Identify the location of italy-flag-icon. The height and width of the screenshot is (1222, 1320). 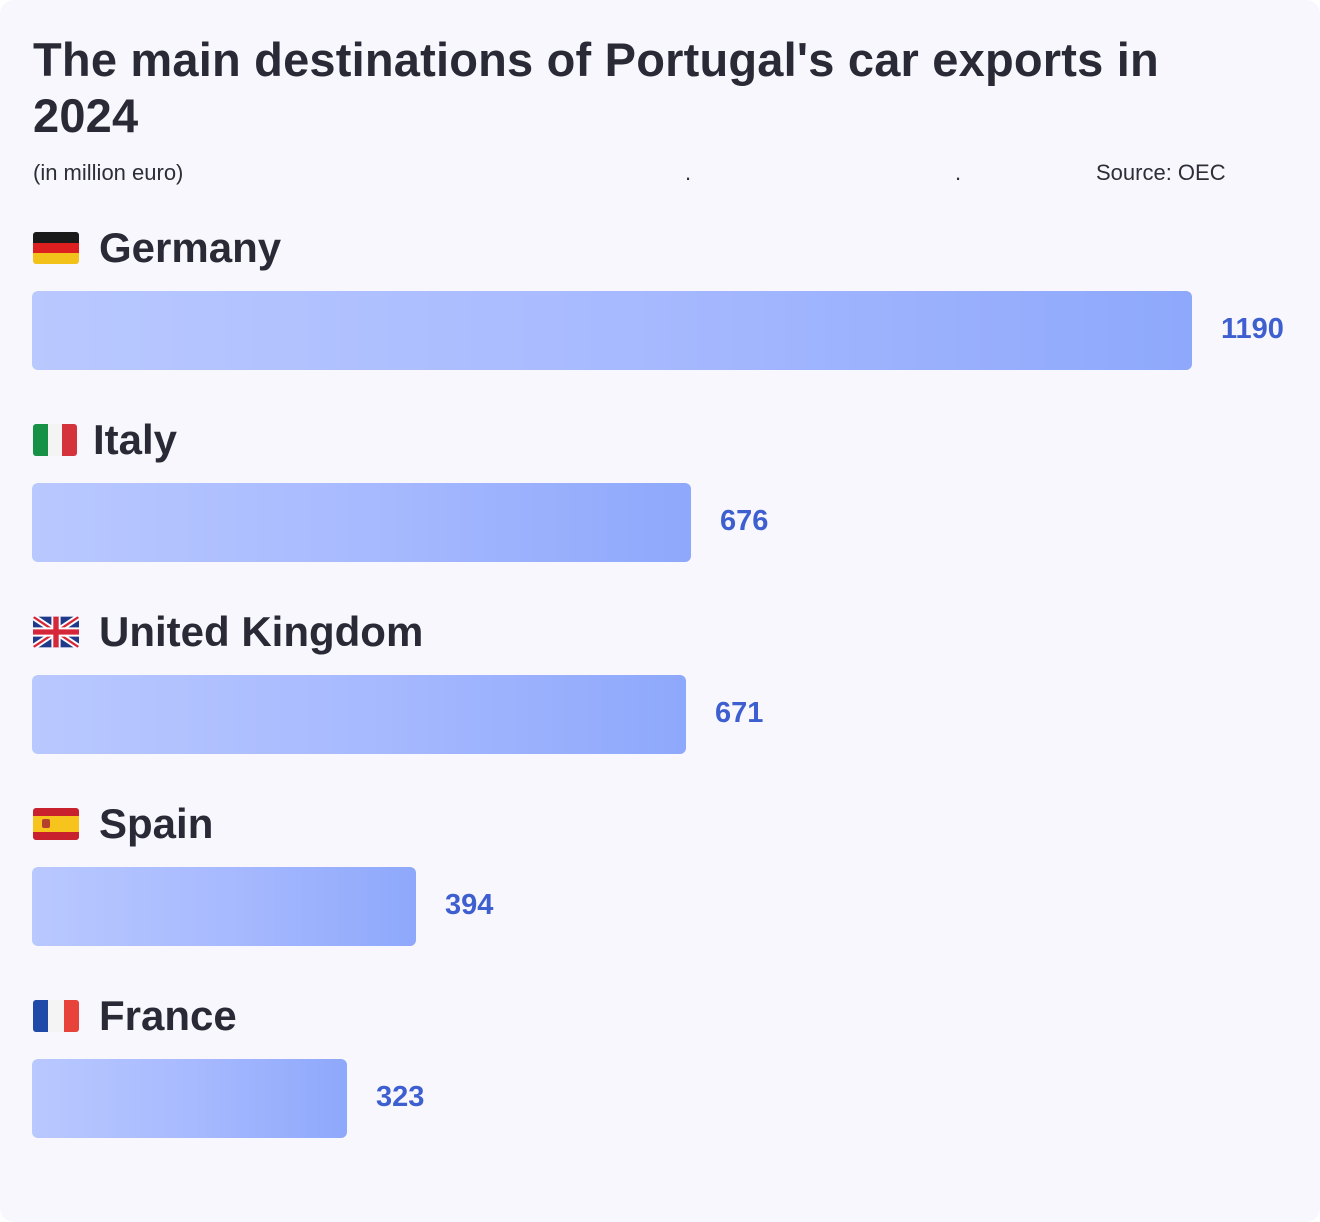
(55, 440).